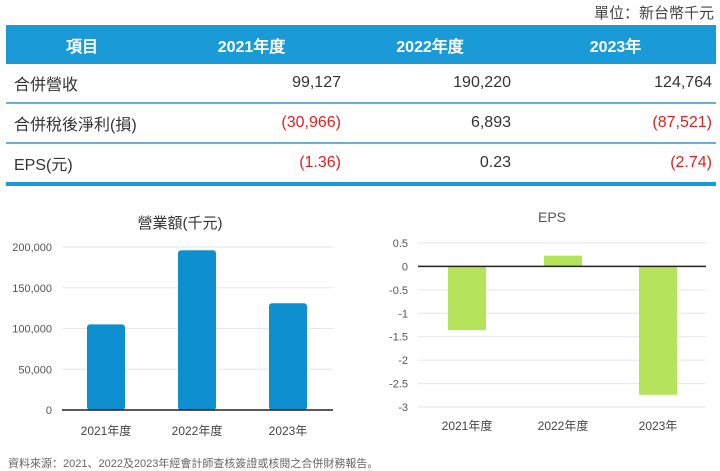 This screenshot has width=720, height=471. Describe the element at coordinates (615, 164) in the screenshot. I see `row-value: (2.74)` at that location.